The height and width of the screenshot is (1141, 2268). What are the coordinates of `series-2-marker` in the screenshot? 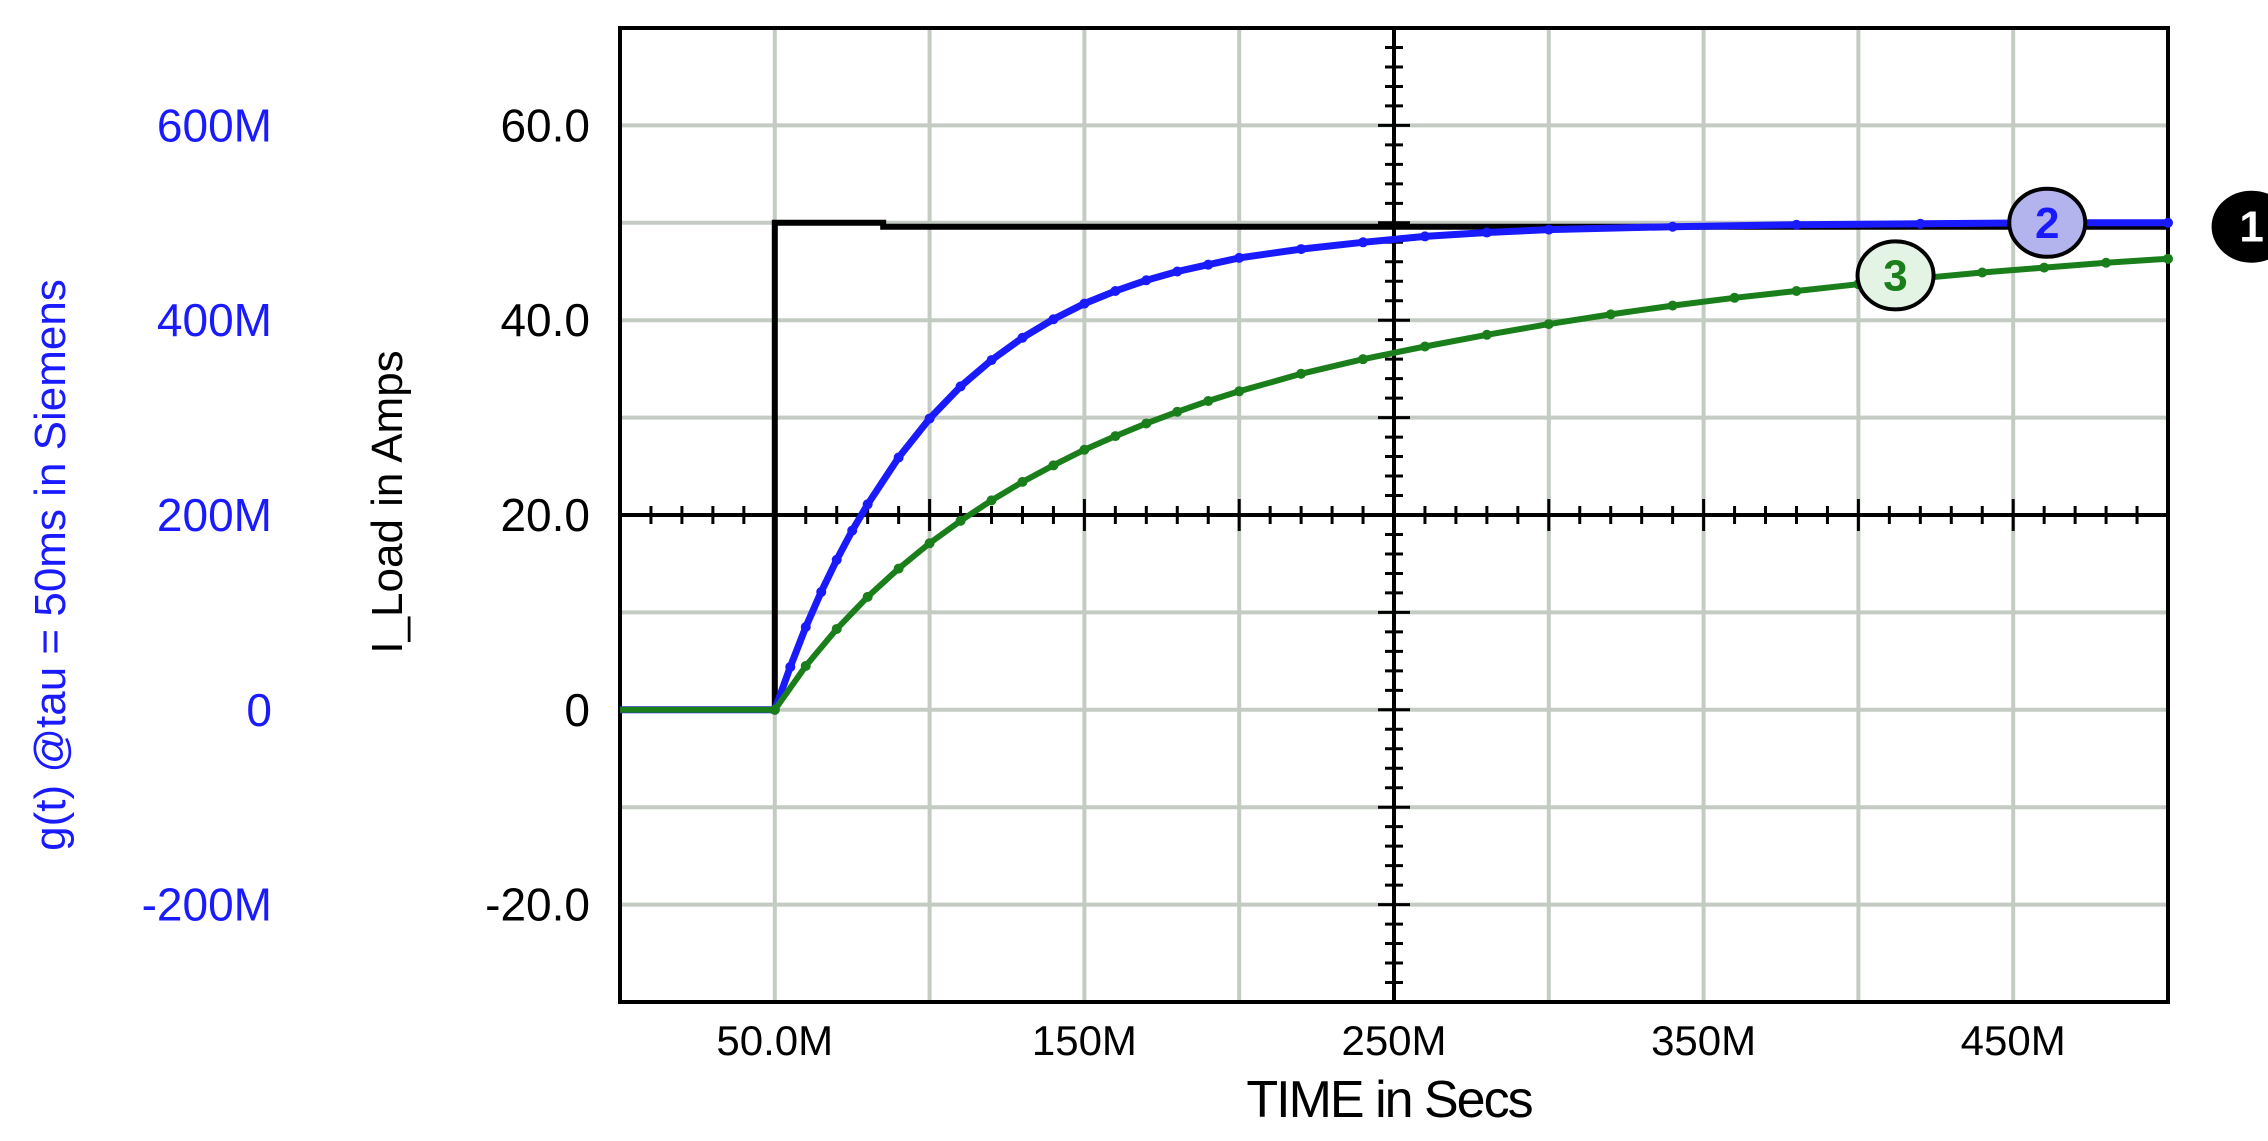 It's located at (2047, 222).